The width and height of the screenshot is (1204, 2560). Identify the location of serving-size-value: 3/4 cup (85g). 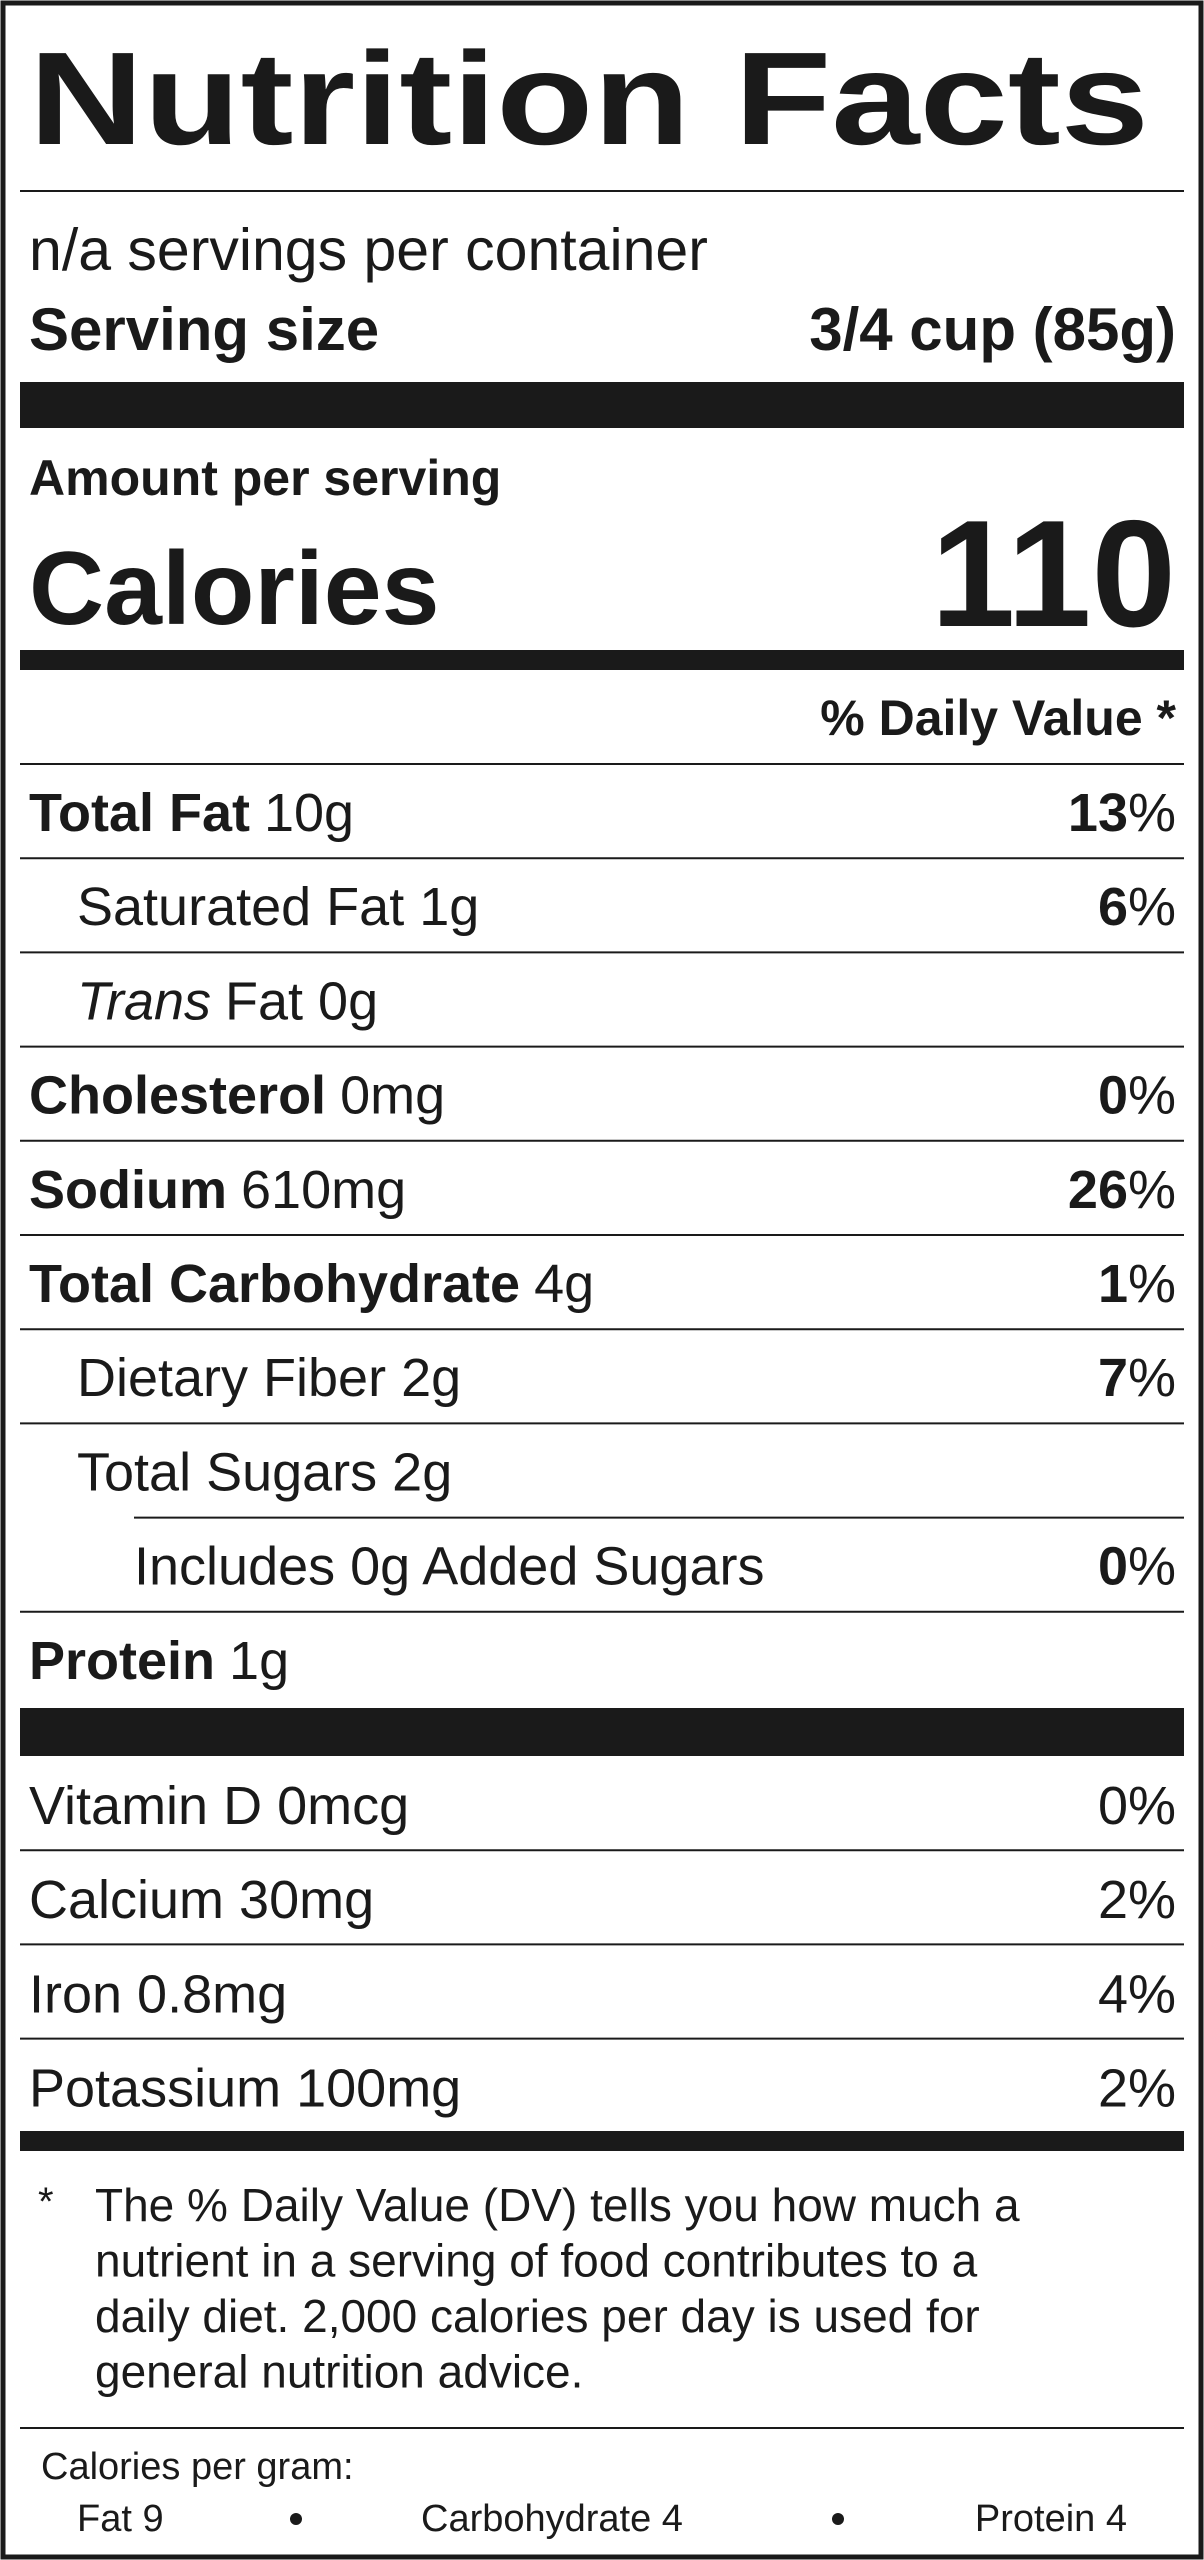
(992, 329).